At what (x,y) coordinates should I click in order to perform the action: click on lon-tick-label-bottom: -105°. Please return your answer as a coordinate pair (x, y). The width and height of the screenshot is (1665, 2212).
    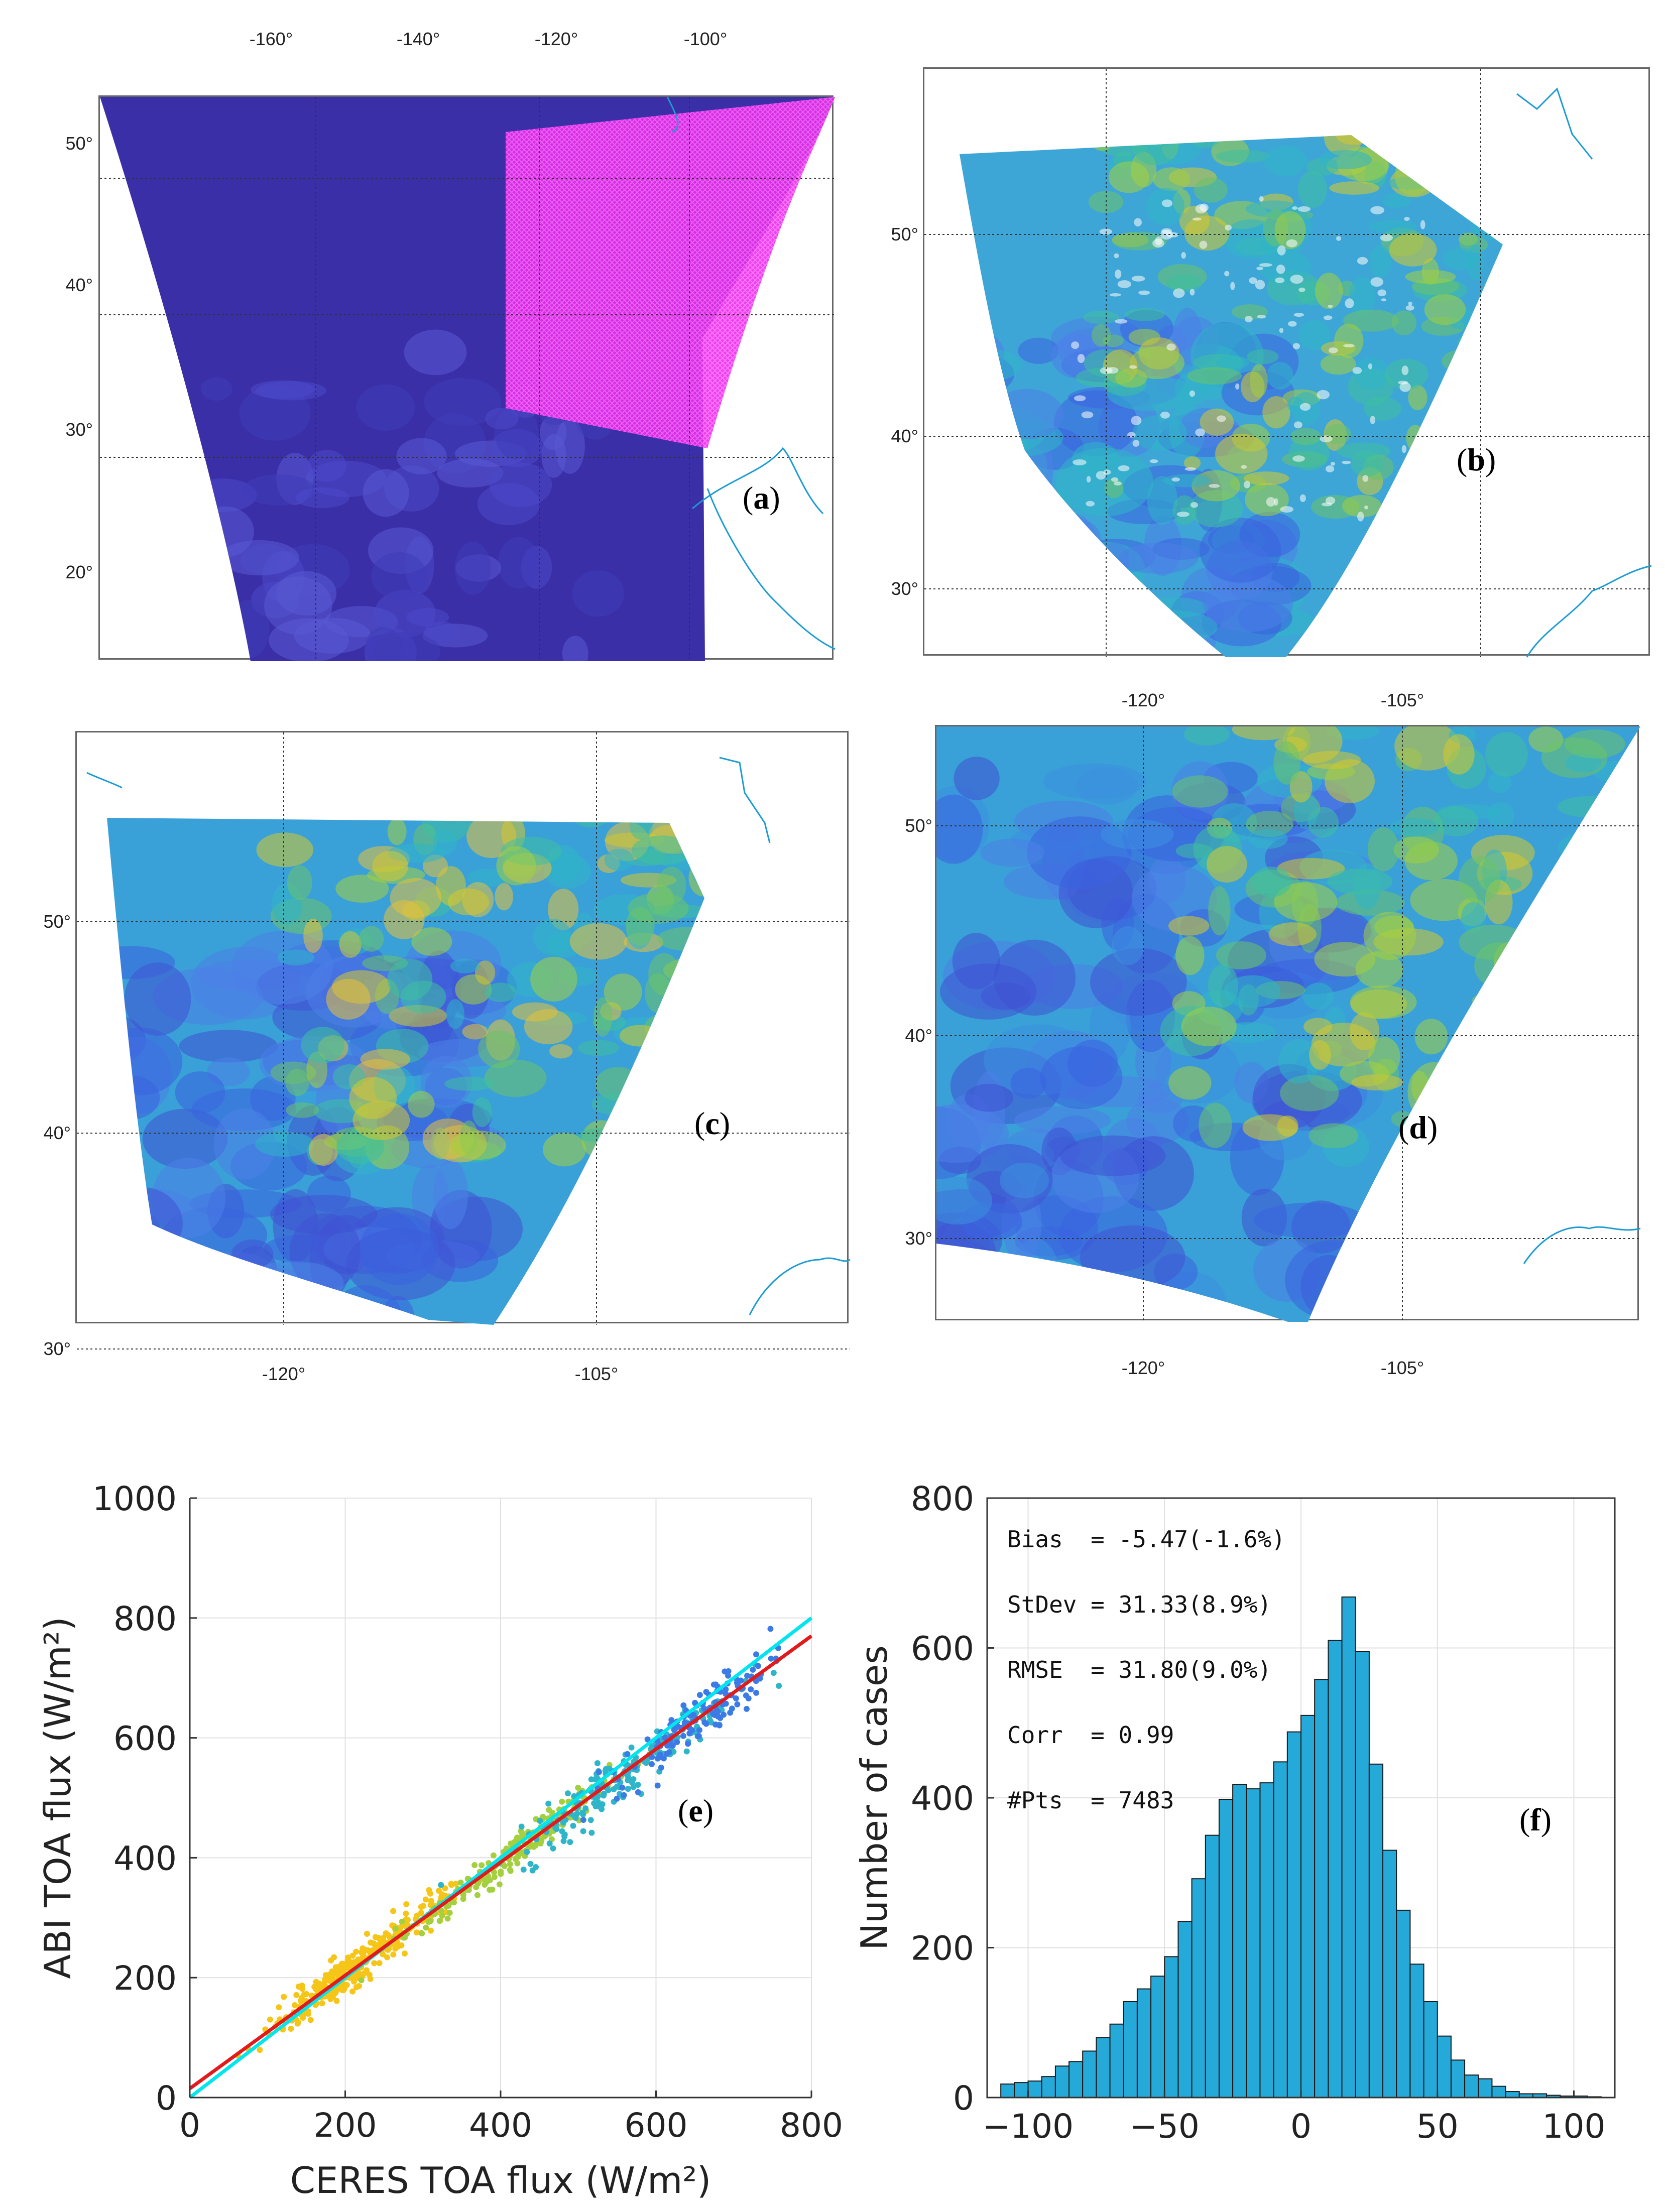
    Looking at the image, I should click on (1403, 1368).